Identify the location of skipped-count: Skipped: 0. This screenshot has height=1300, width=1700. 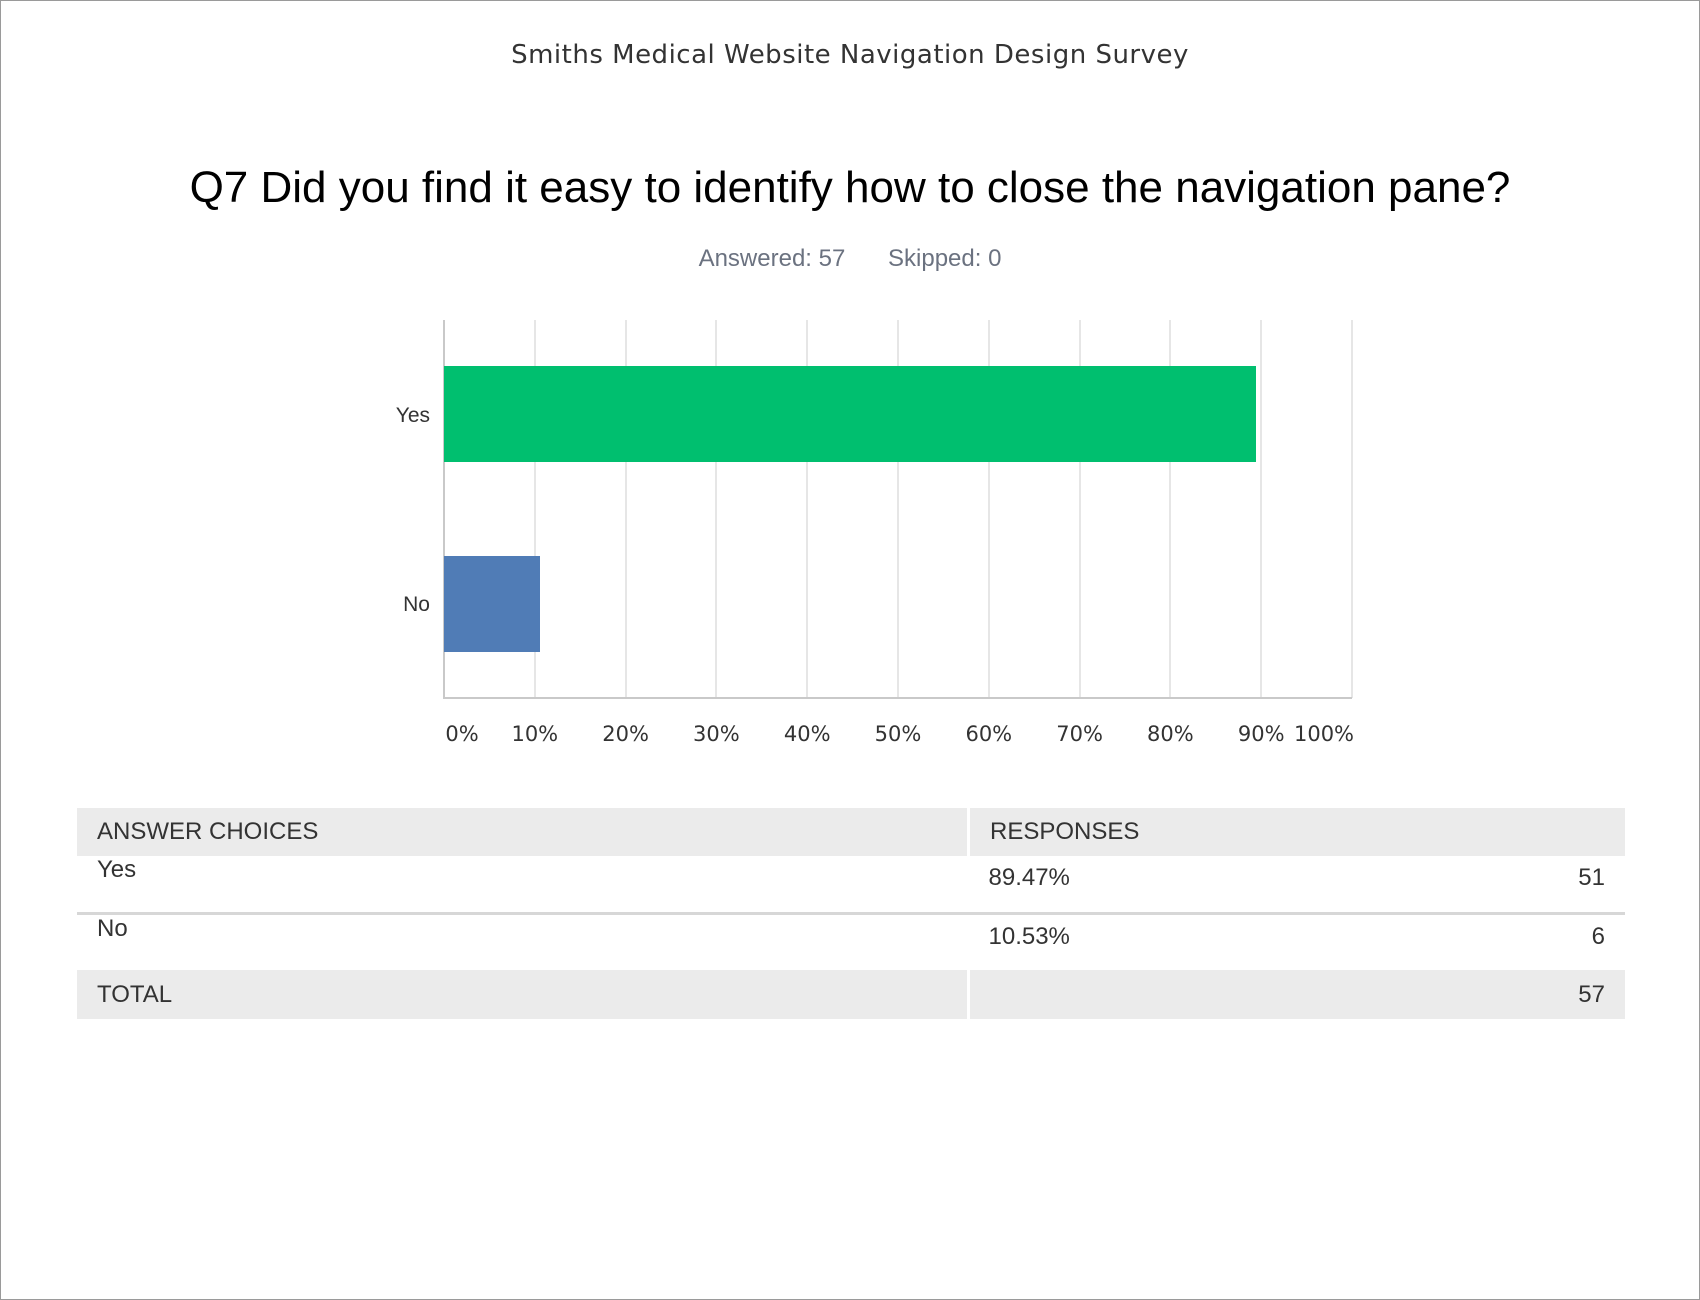
(945, 258).